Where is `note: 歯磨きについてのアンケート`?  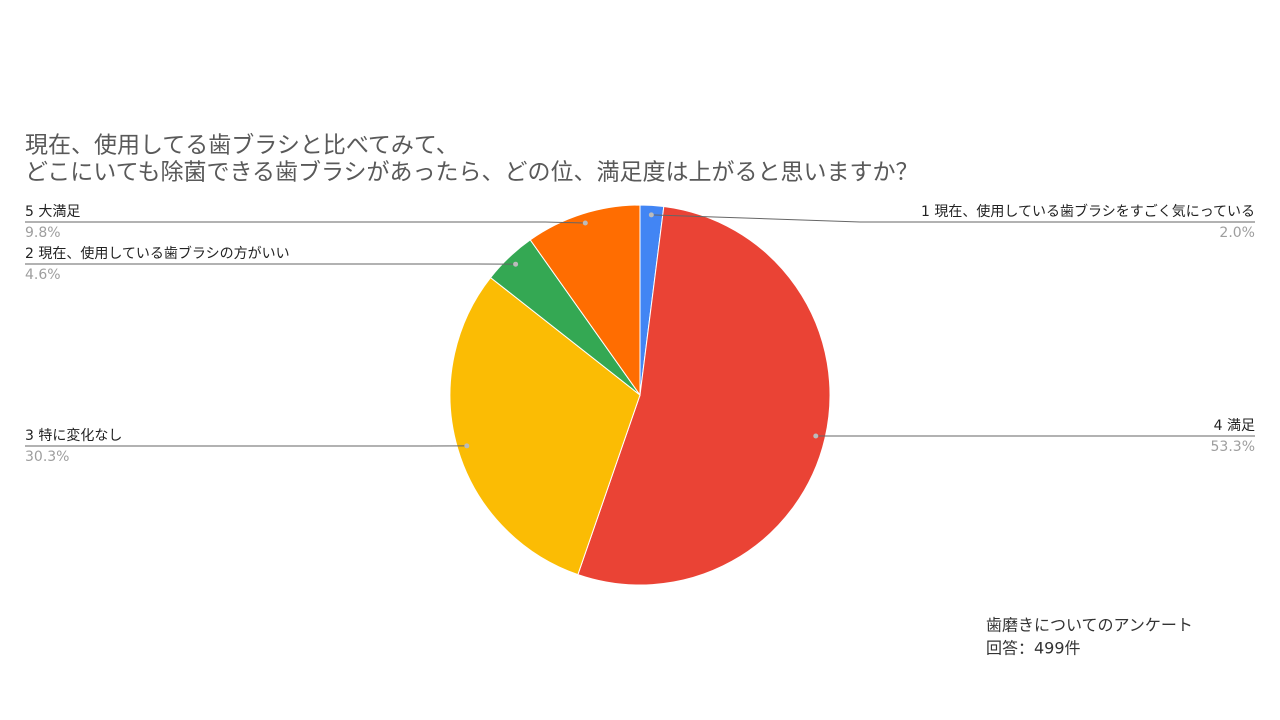
note: 歯磨きについてのアンケート is located at coordinates (1089, 625).